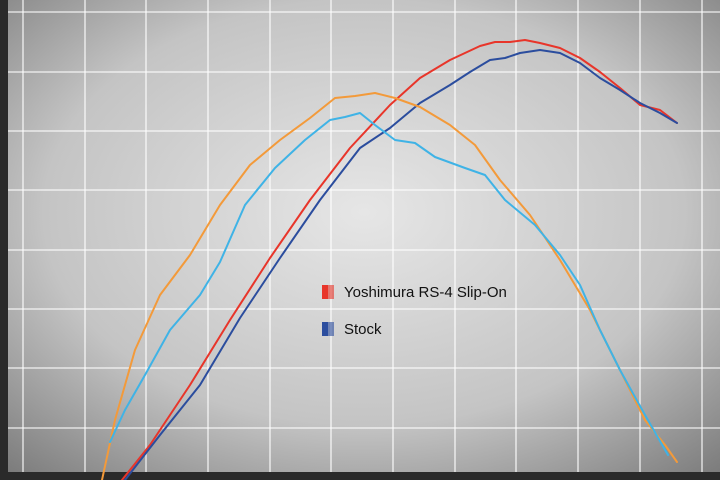 The height and width of the screenshot is (480, 720). I want to click on legend: Yoshimura RS-4 Slip-On Stock, so click(414, 311).